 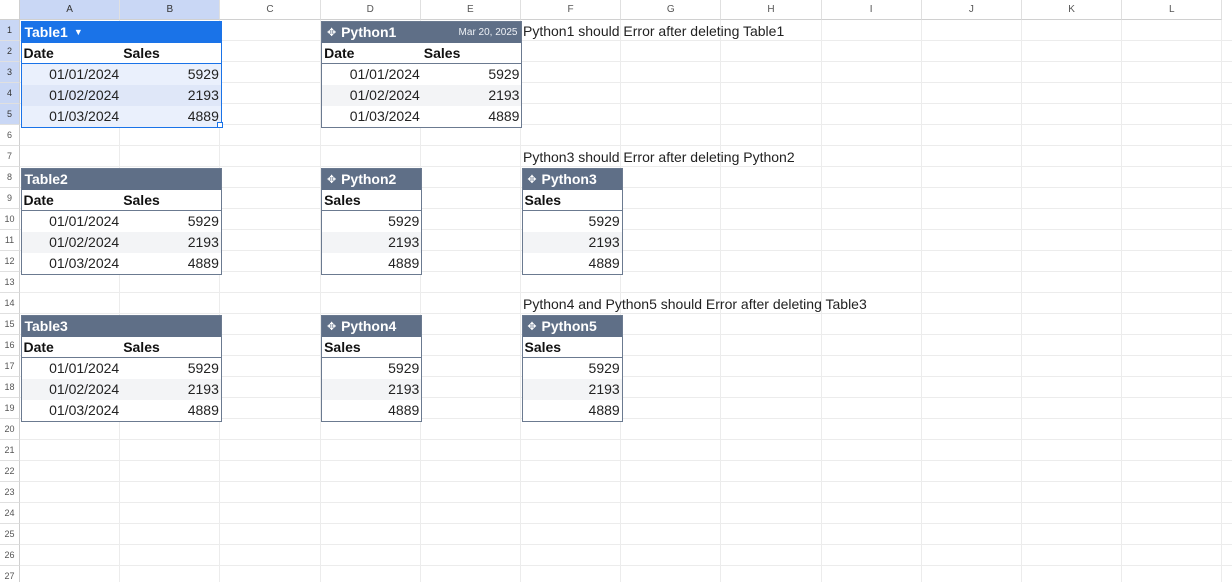 What do you see at coordinates (10, 429) in the screenshot?
I see `row-header-20: 20` at bounding box center [10, 429].